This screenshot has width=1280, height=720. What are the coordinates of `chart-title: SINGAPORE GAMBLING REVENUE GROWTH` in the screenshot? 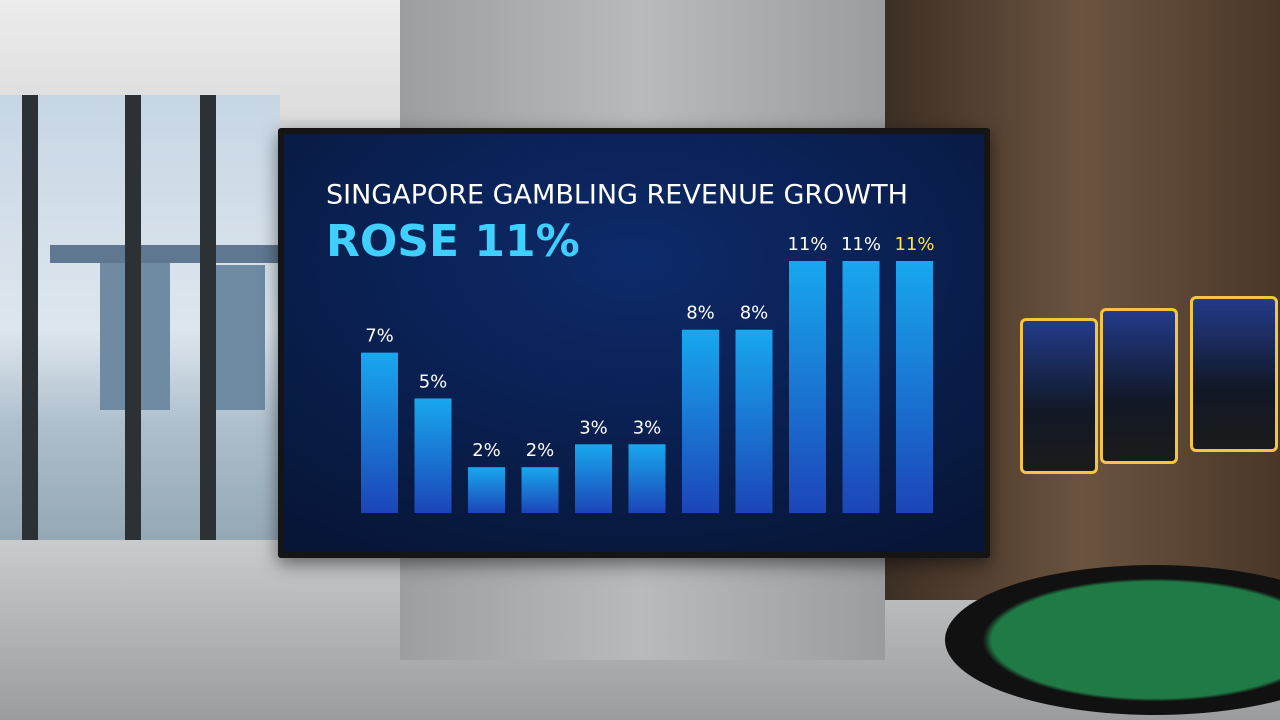 It's located at (617, 195).